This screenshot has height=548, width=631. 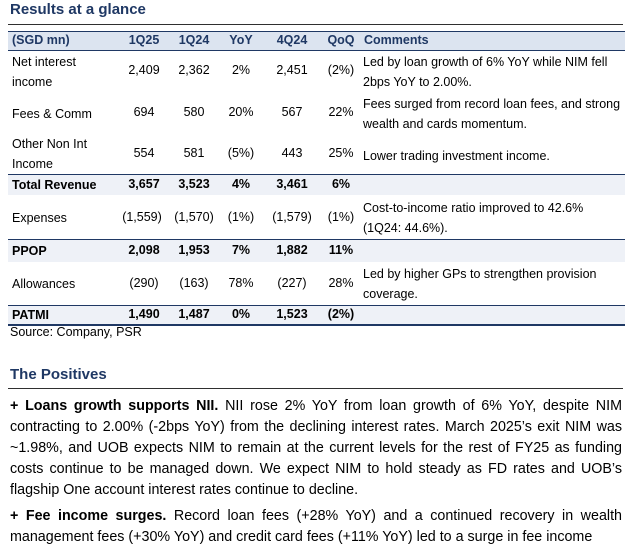 What do you see at coordinates (341, 153) in the screenshot?
I see `row-value: 25%` at bounding box center [341, 153].